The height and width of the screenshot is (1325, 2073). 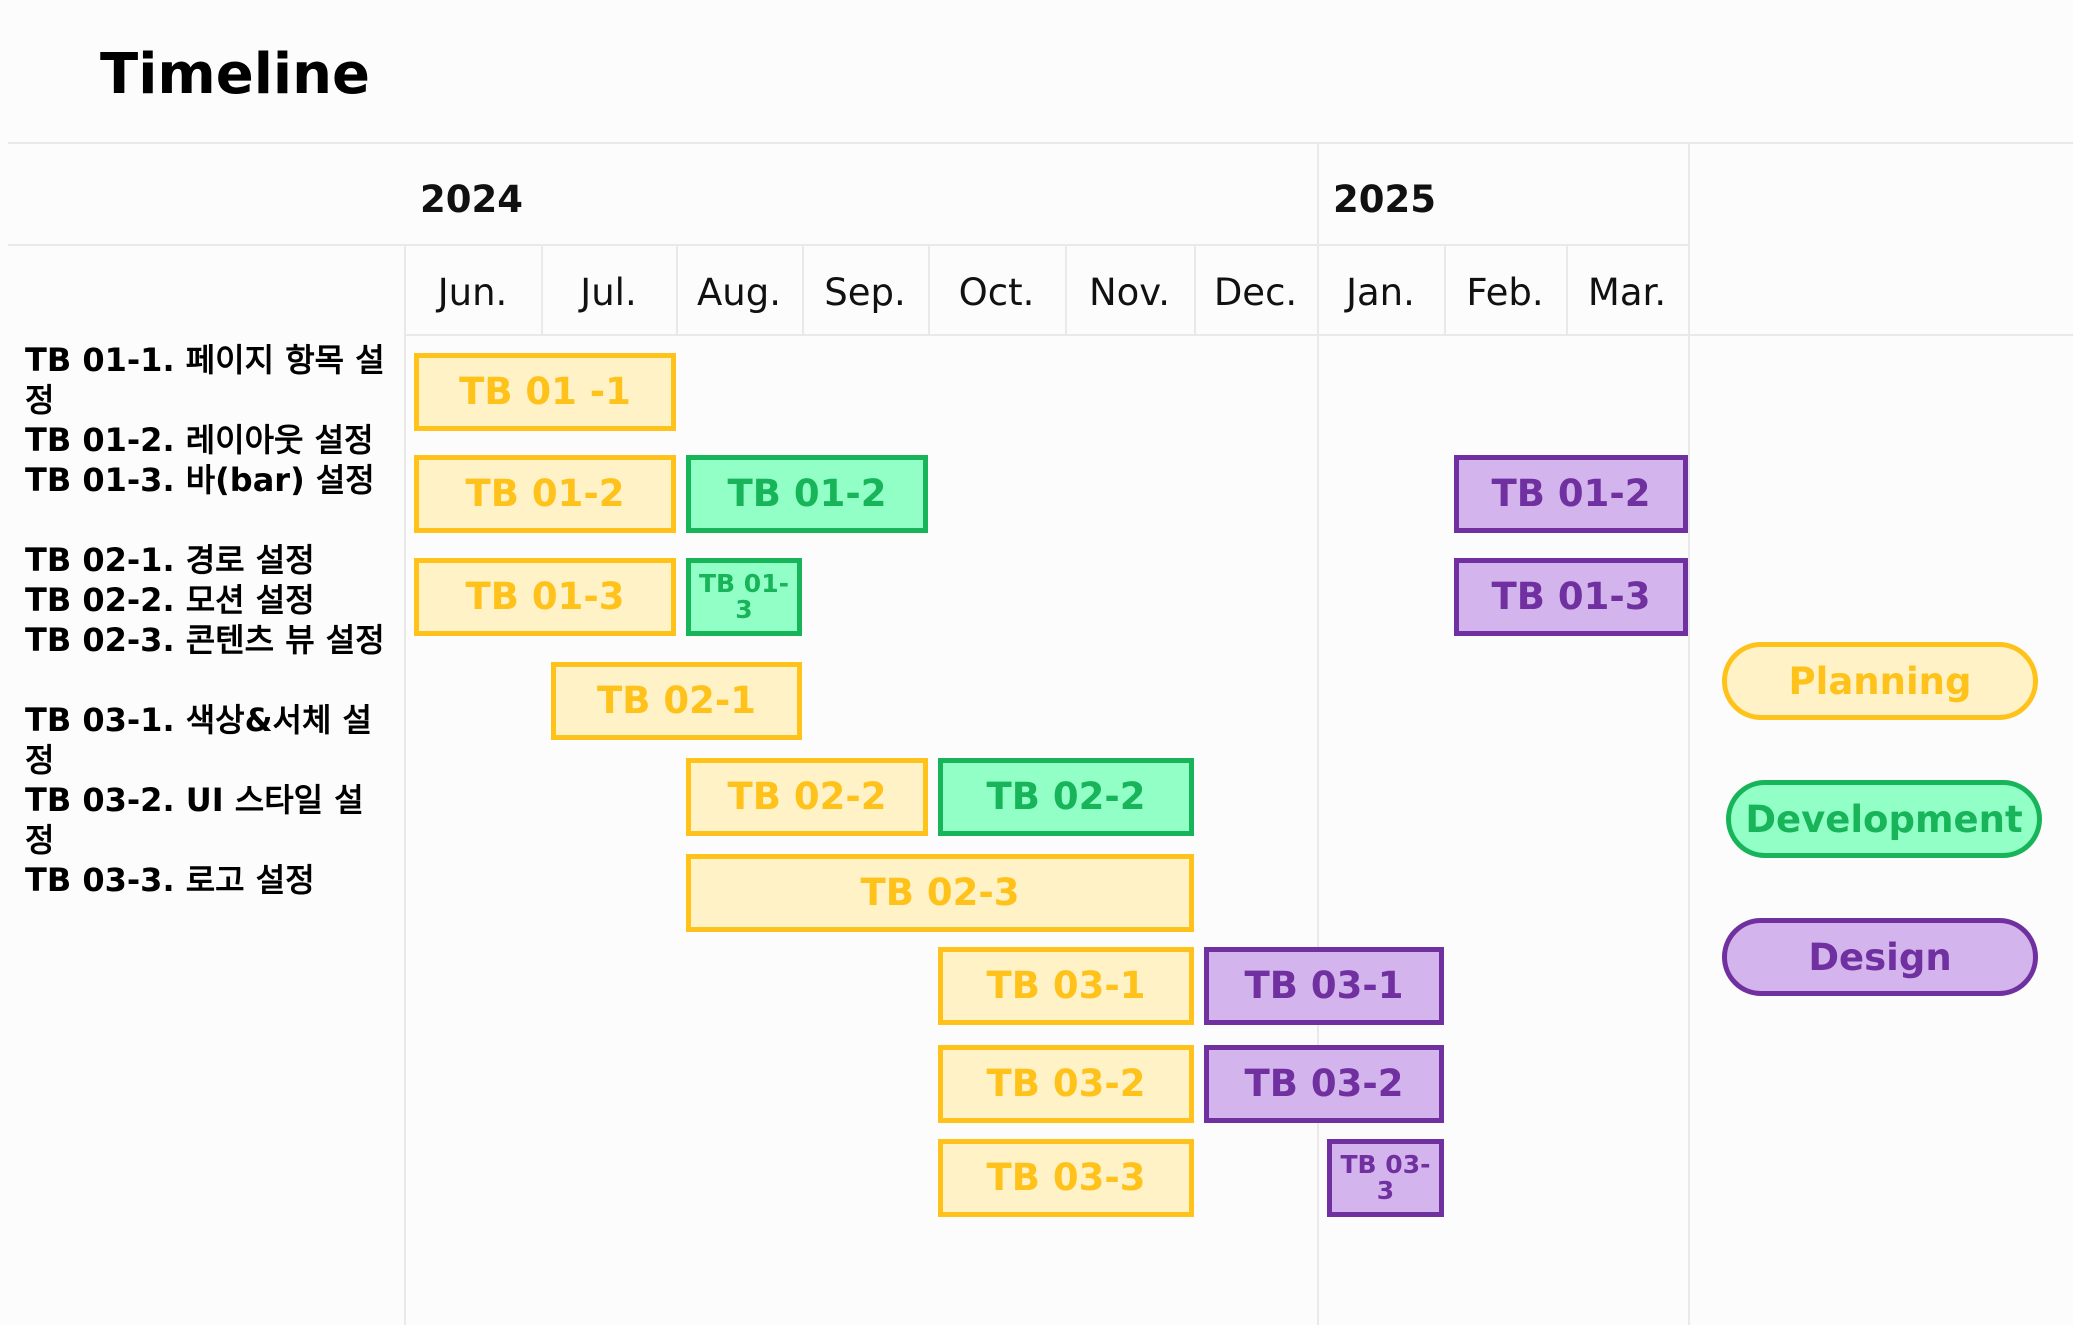 What do you see at coordinates (205, 380) in the screenshot?
I see `task-label: TB 01-1. 페이지 항목 설정` at bounding box center [205, 380].